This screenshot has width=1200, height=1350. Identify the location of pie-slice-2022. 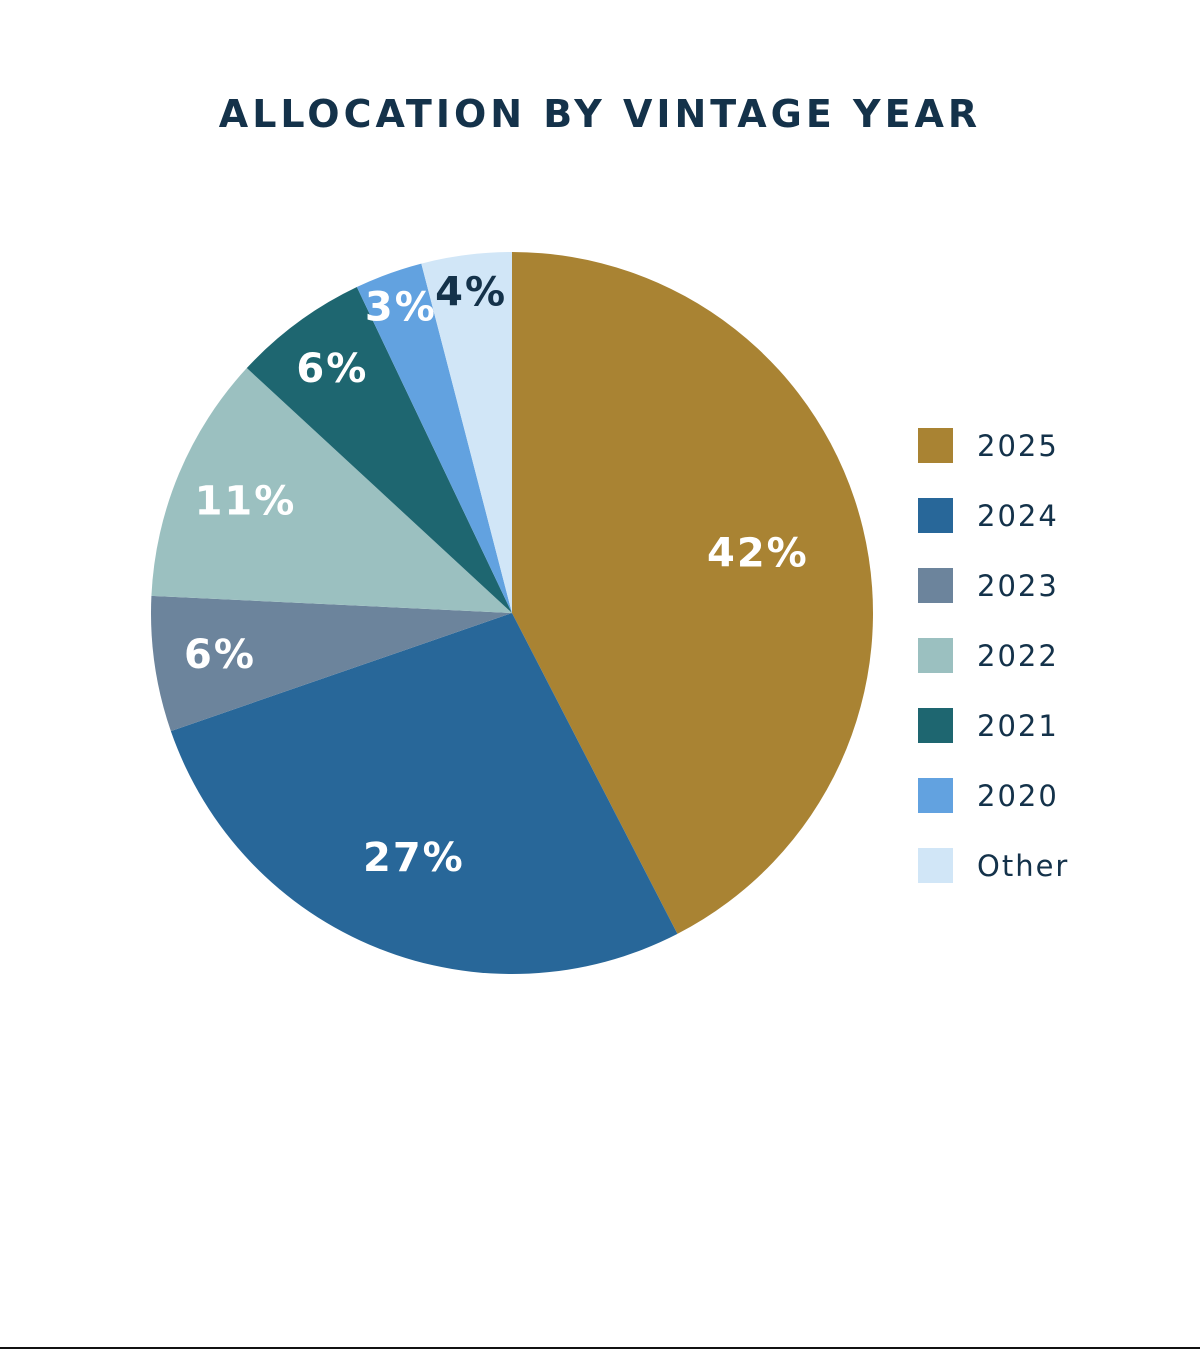
(332, 490).